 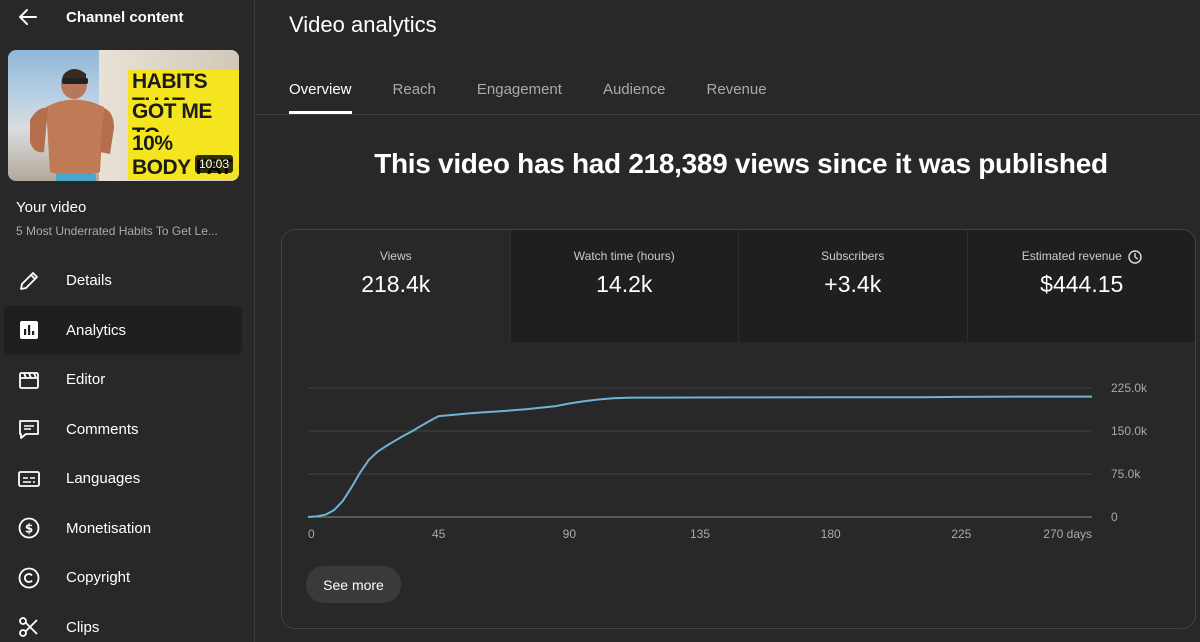 What do you see at coordinates (123, 380) in the screenshot?
I see `sidebar-item-editor: Editor` at bounding box center [123, 380].